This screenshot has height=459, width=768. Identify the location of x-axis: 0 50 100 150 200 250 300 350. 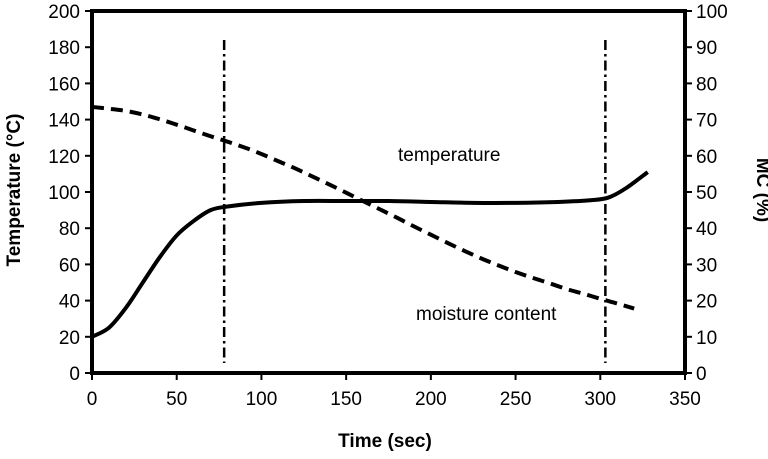
(394, 391).